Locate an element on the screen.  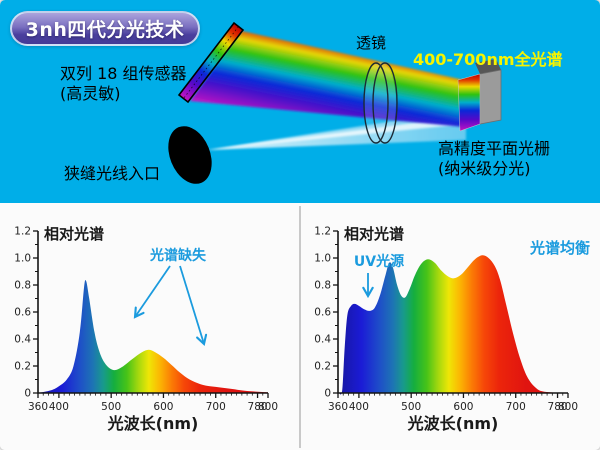
title-badge: 3nh四代分光技术 is located at coordinates (105, 28).